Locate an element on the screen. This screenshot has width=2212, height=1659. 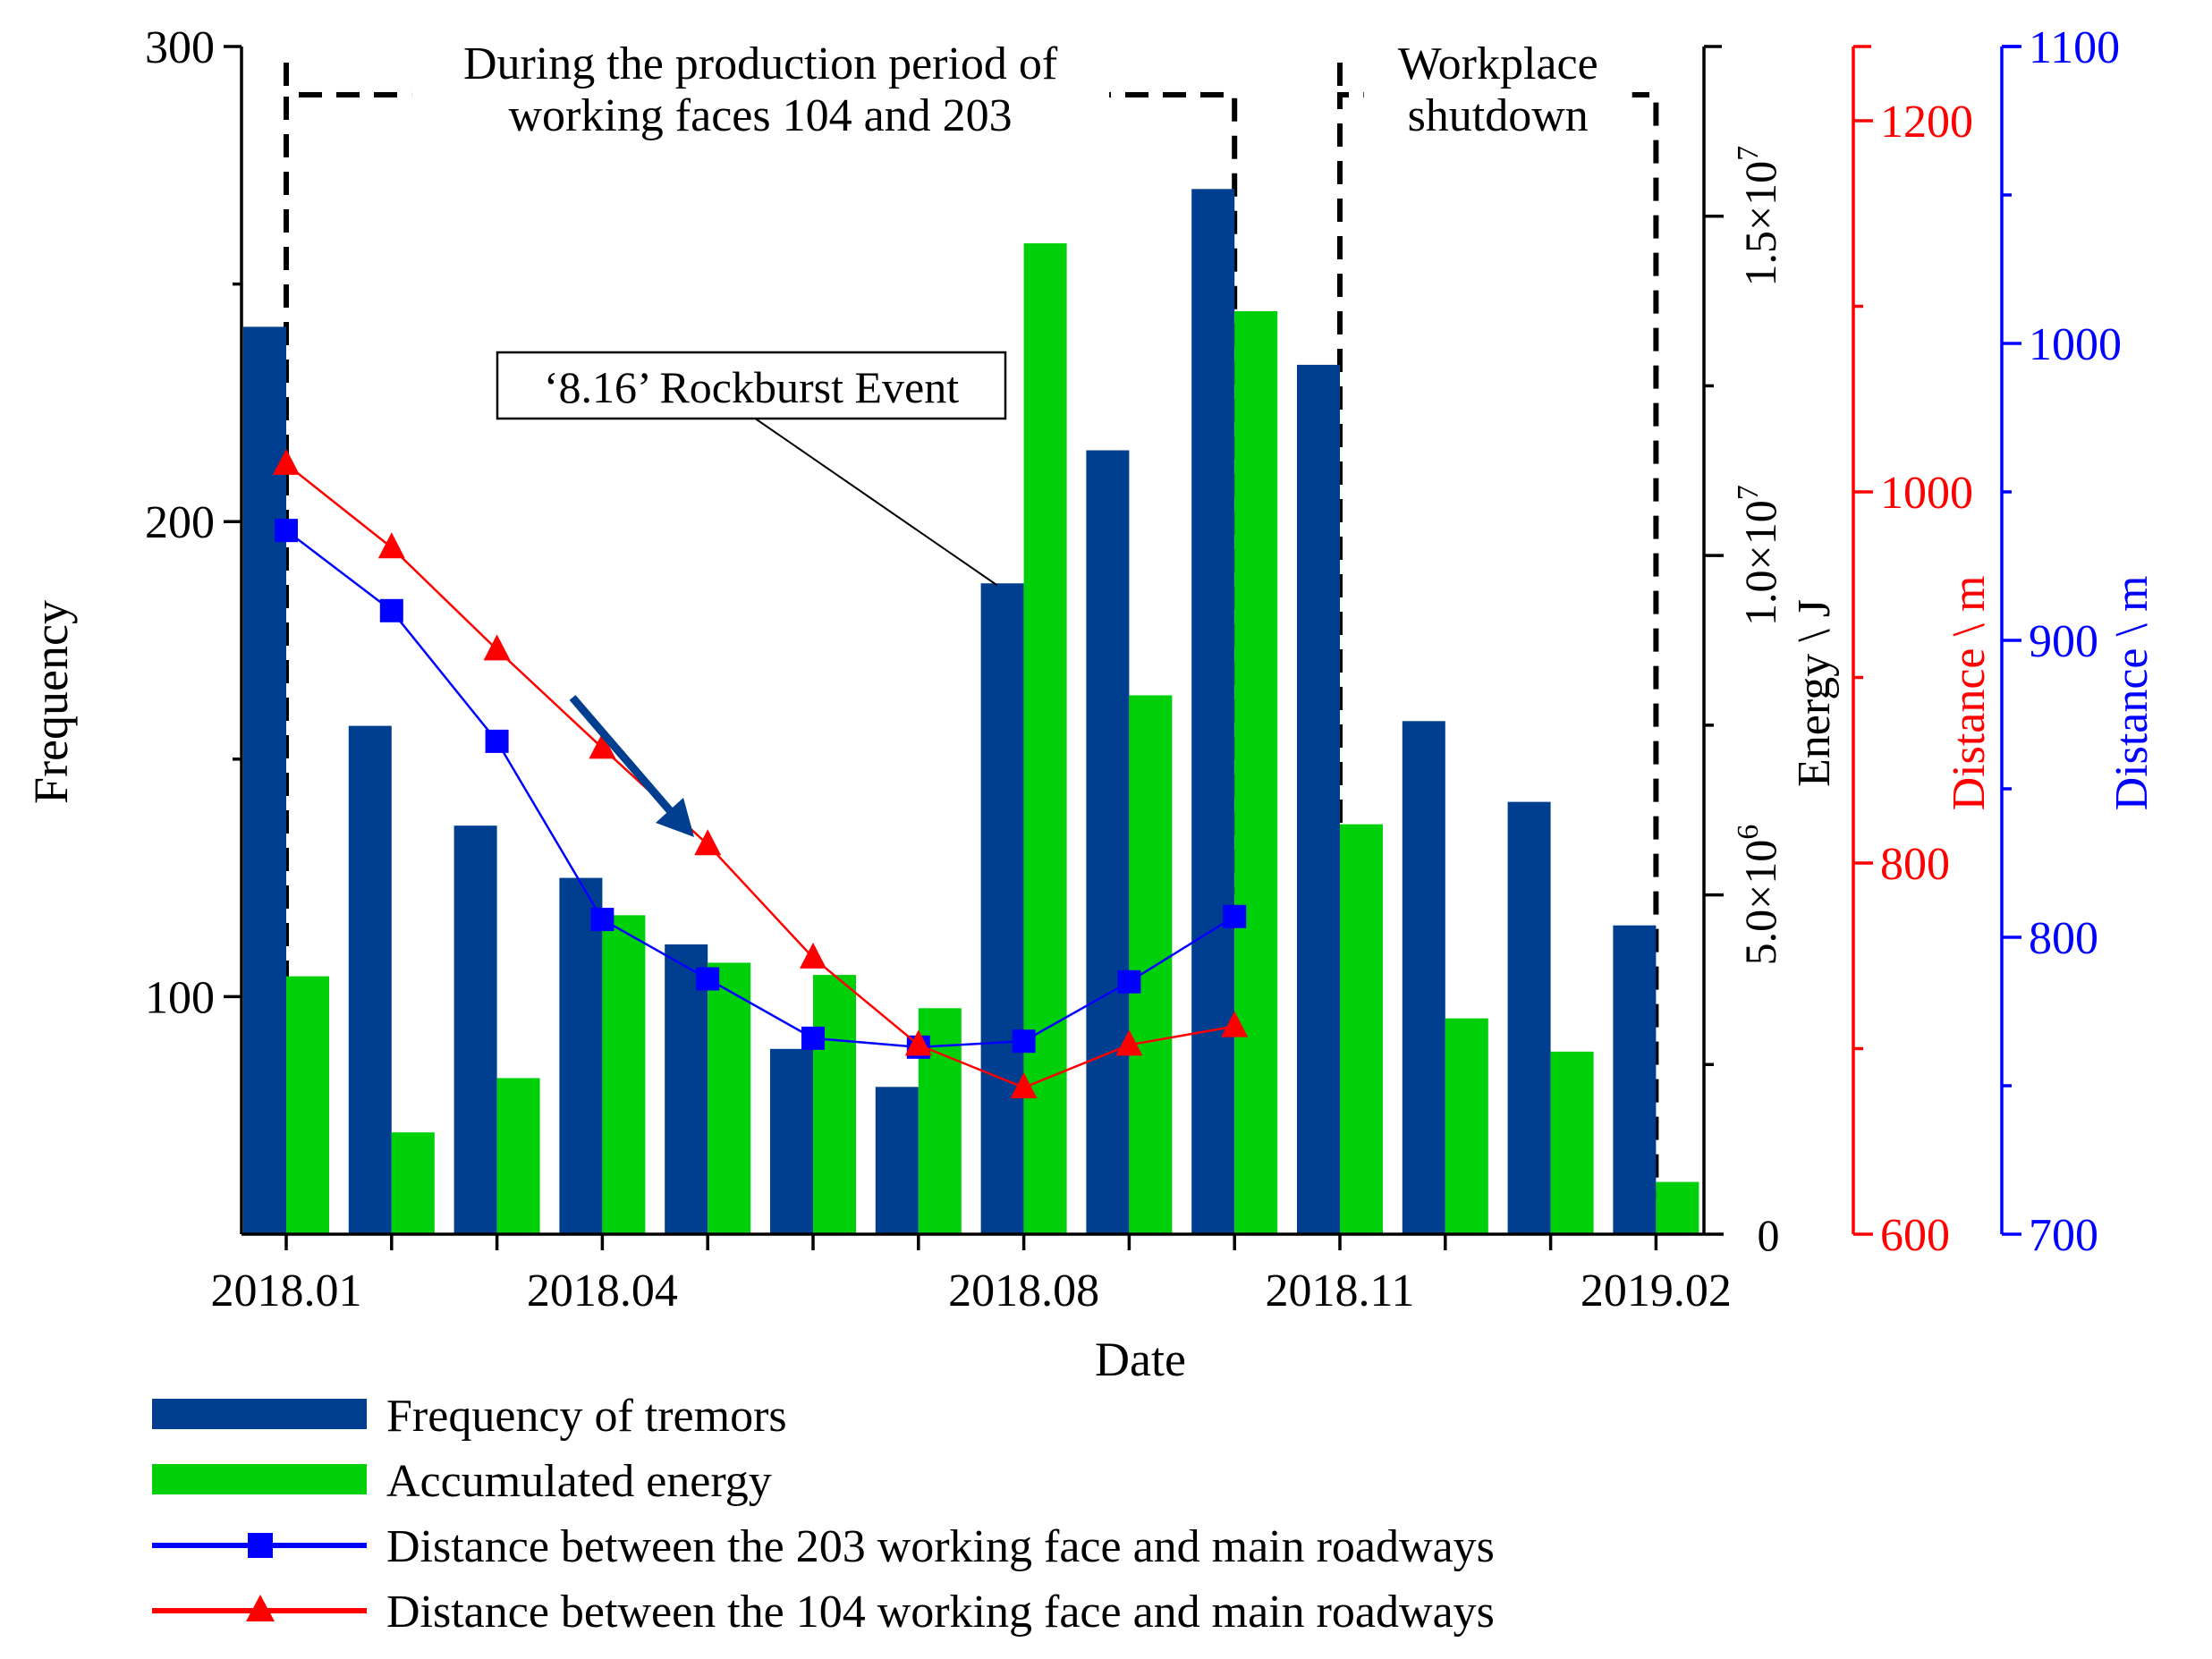
trend-arrow-head is located at coordinates (675, 817).